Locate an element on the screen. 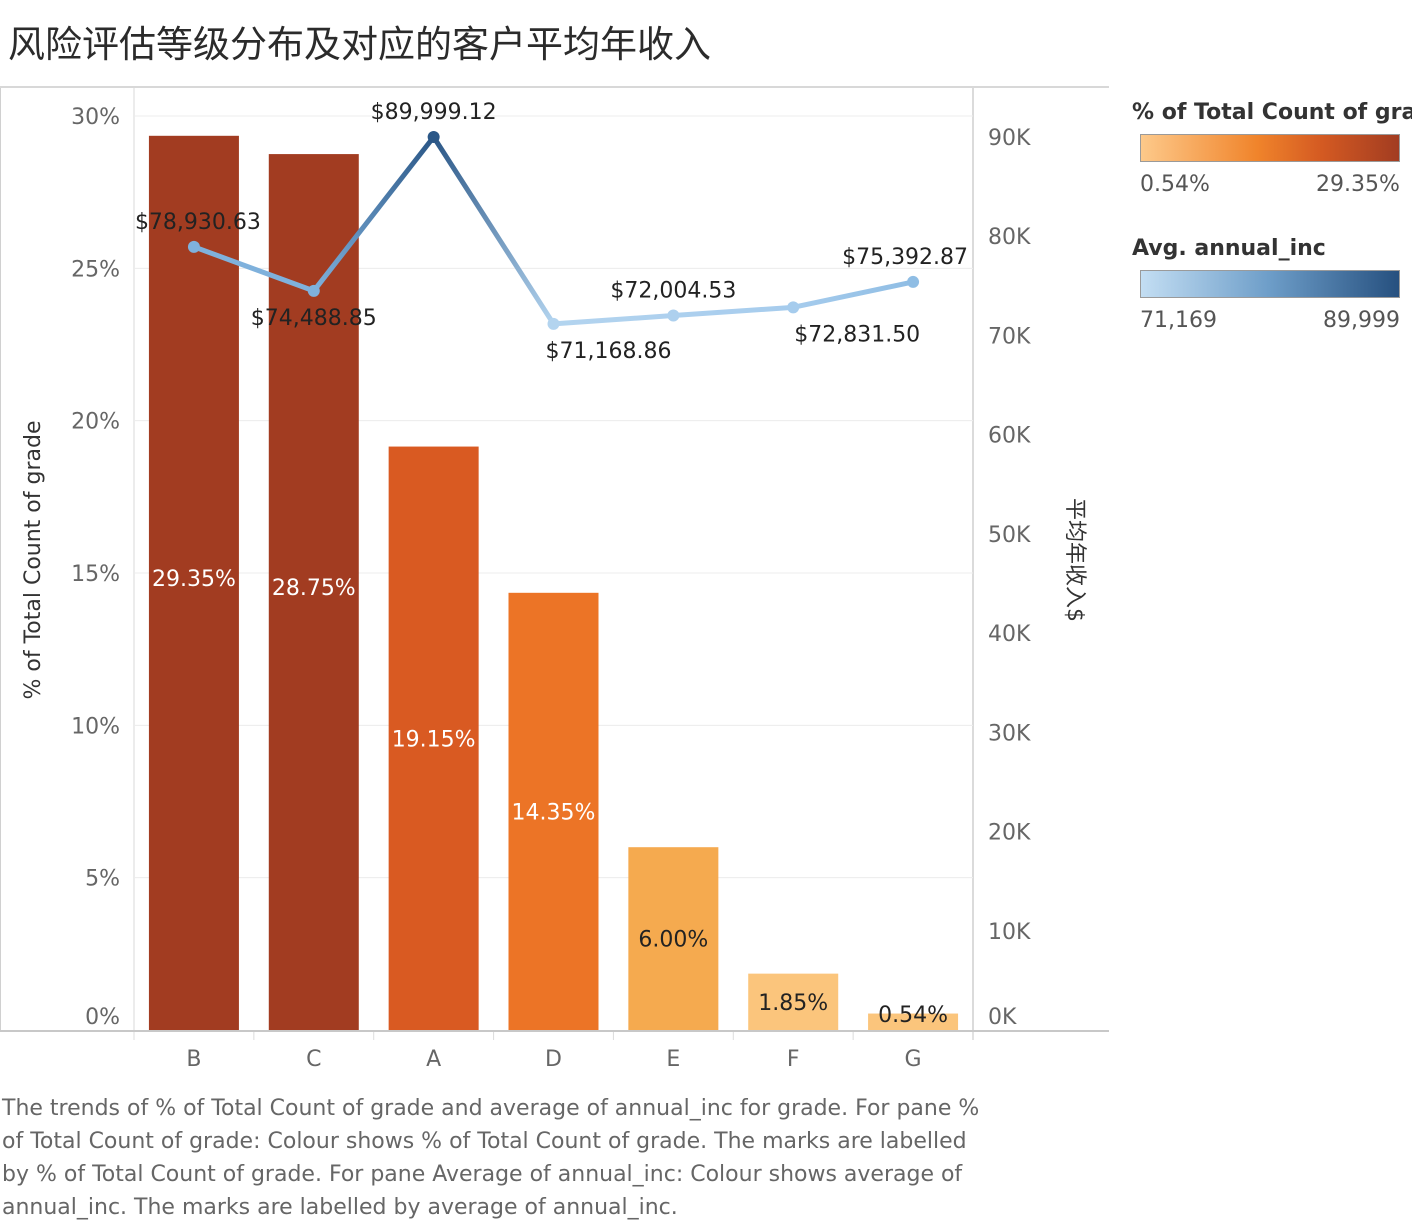  y-right-tick-label: 60K is located at coordinates (1009, 436).